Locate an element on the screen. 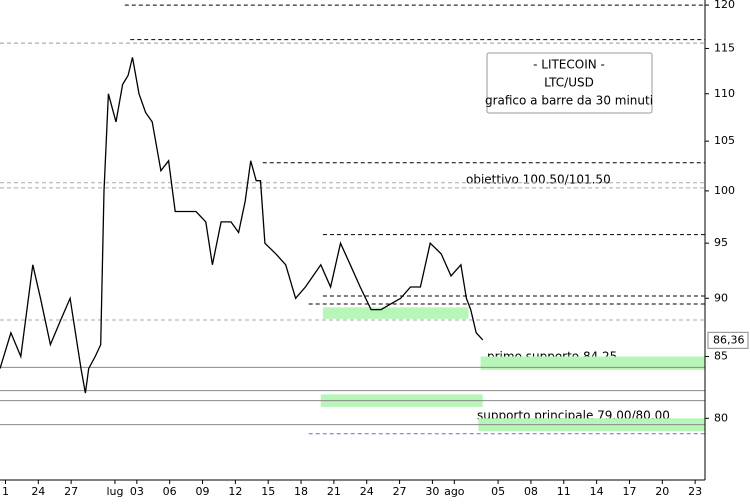 This screenshot has width=750, height=504. title-box is located at coordinates (569, 83).